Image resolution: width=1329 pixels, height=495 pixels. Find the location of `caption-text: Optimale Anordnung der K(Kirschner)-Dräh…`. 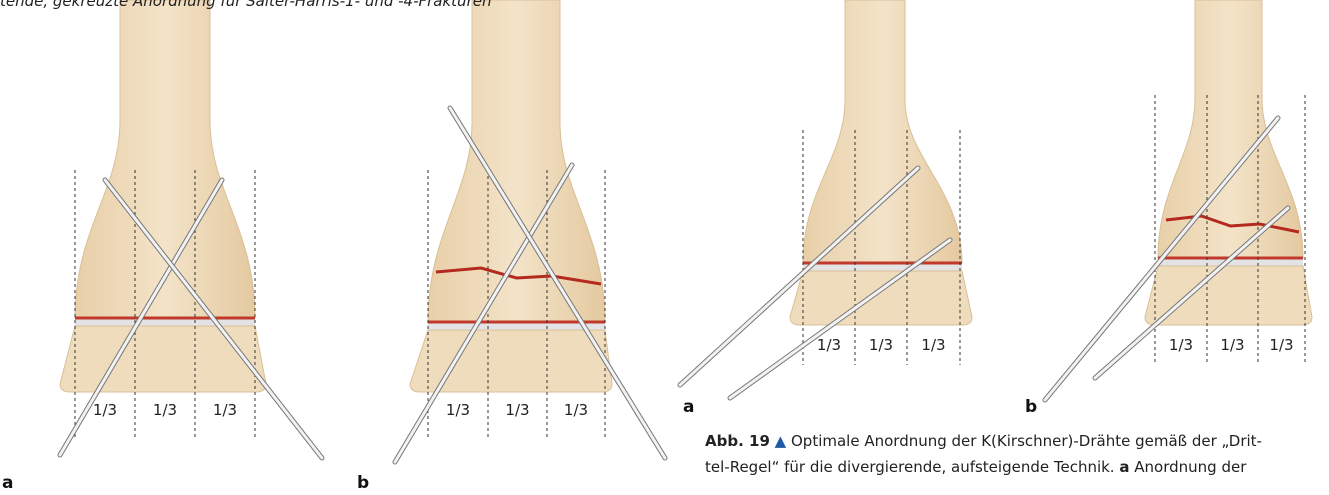

caption-text: Optimale Anordnung der K(Kirschner)-Dräh… is located at coordinates (1026, 441).